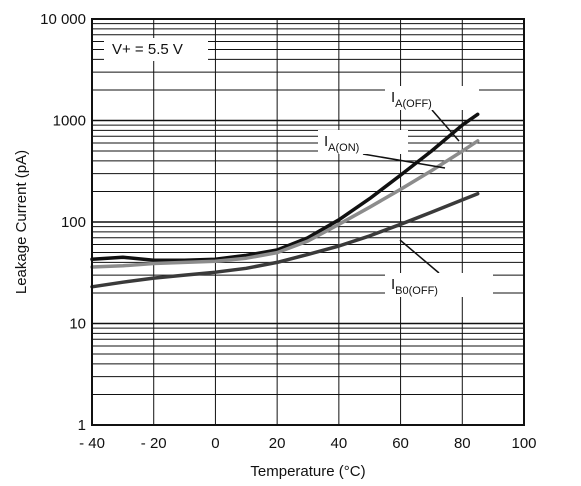 The height and width of the screenshot is (486, 581). Describe the element at coordinates (277, 443) in the screenshot. I see `x-tick-label: 20` at that location.